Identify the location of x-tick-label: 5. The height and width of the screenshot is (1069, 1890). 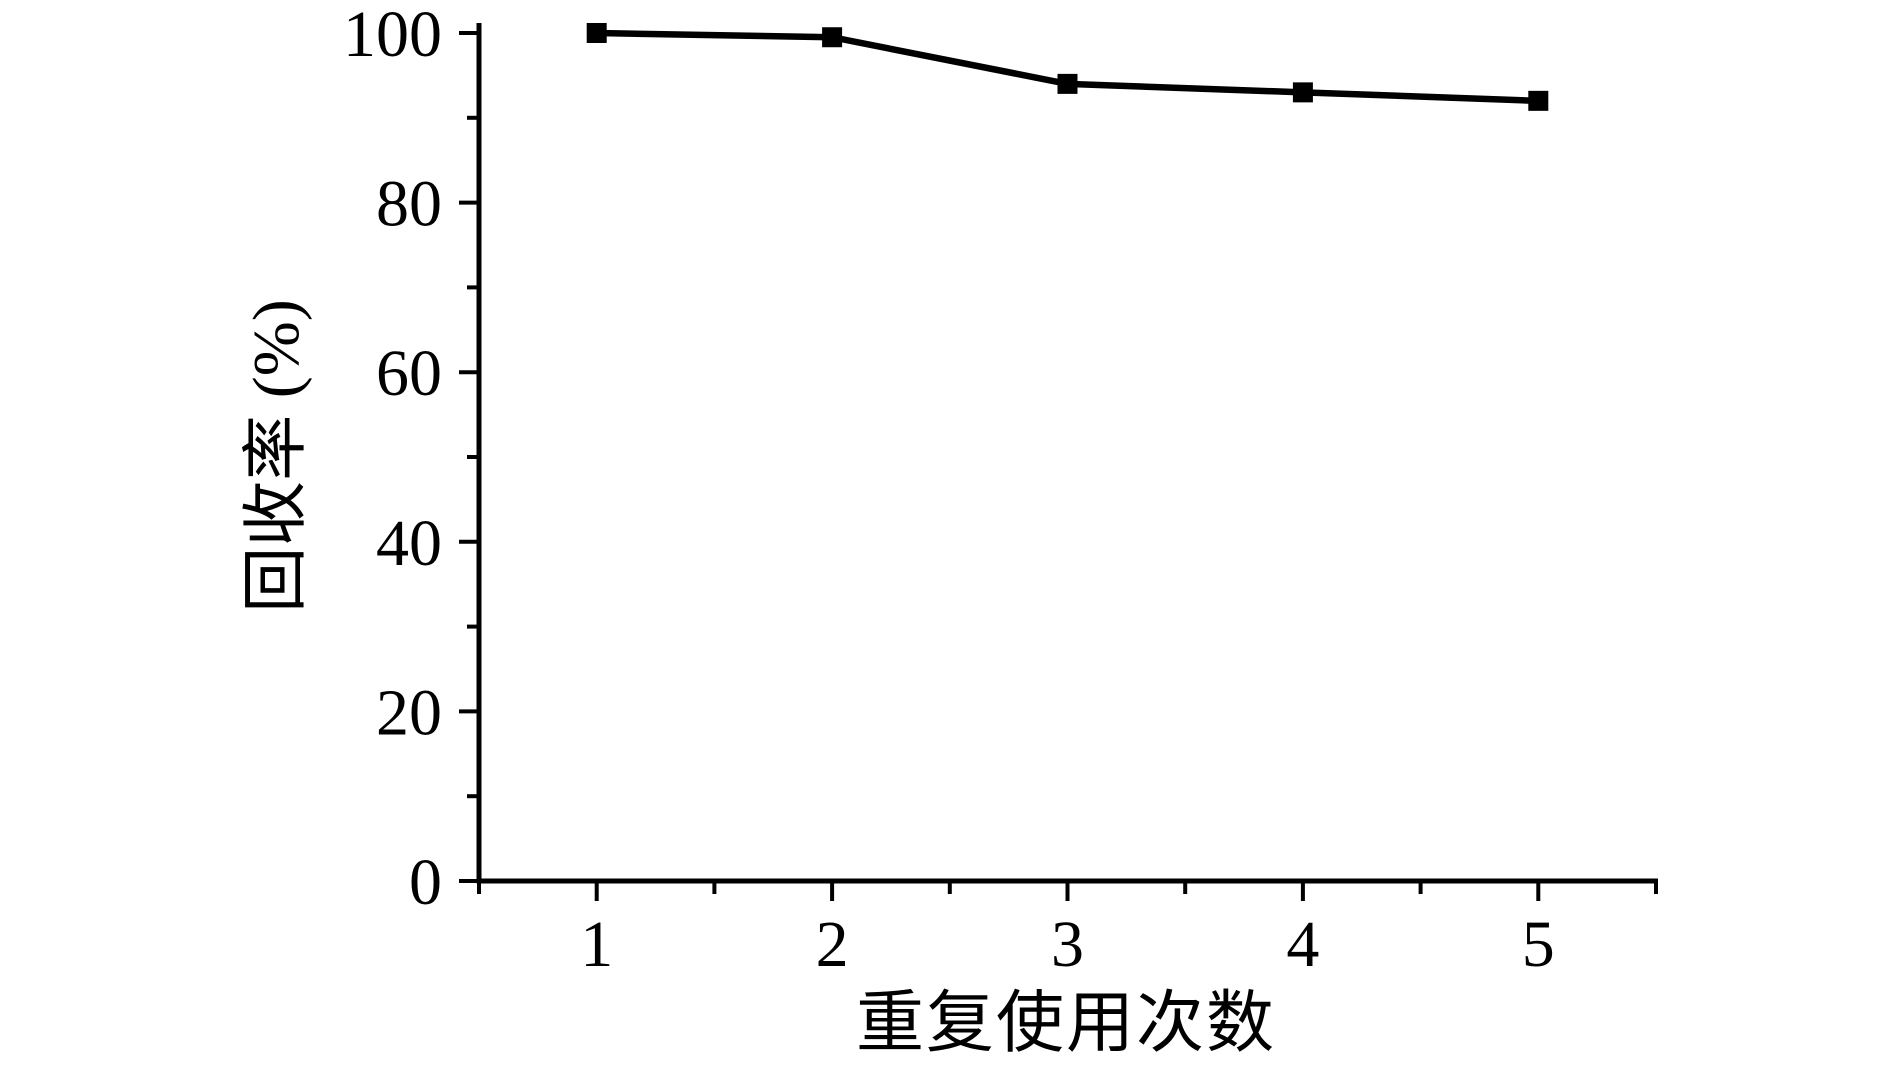
(1538, 944).